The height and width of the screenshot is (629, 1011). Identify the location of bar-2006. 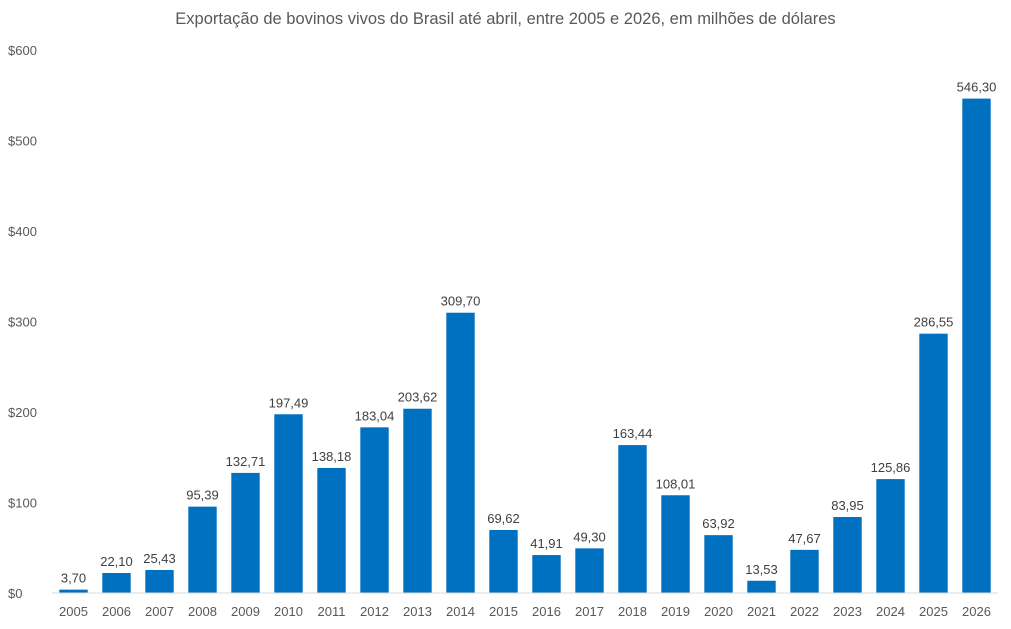
(116, 582).